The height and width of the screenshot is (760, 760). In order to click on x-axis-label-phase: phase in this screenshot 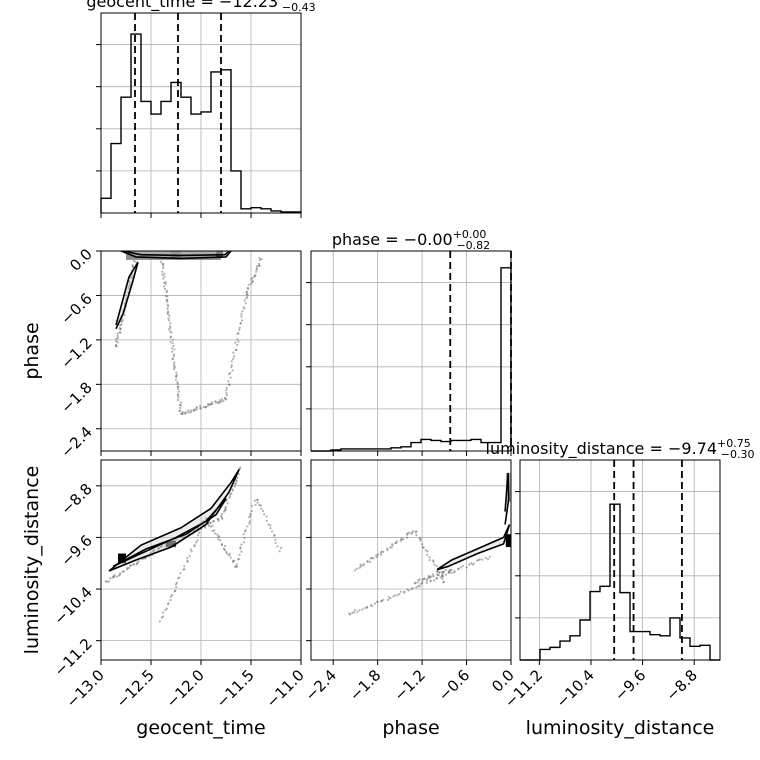, I will do `click(410, 728)`.